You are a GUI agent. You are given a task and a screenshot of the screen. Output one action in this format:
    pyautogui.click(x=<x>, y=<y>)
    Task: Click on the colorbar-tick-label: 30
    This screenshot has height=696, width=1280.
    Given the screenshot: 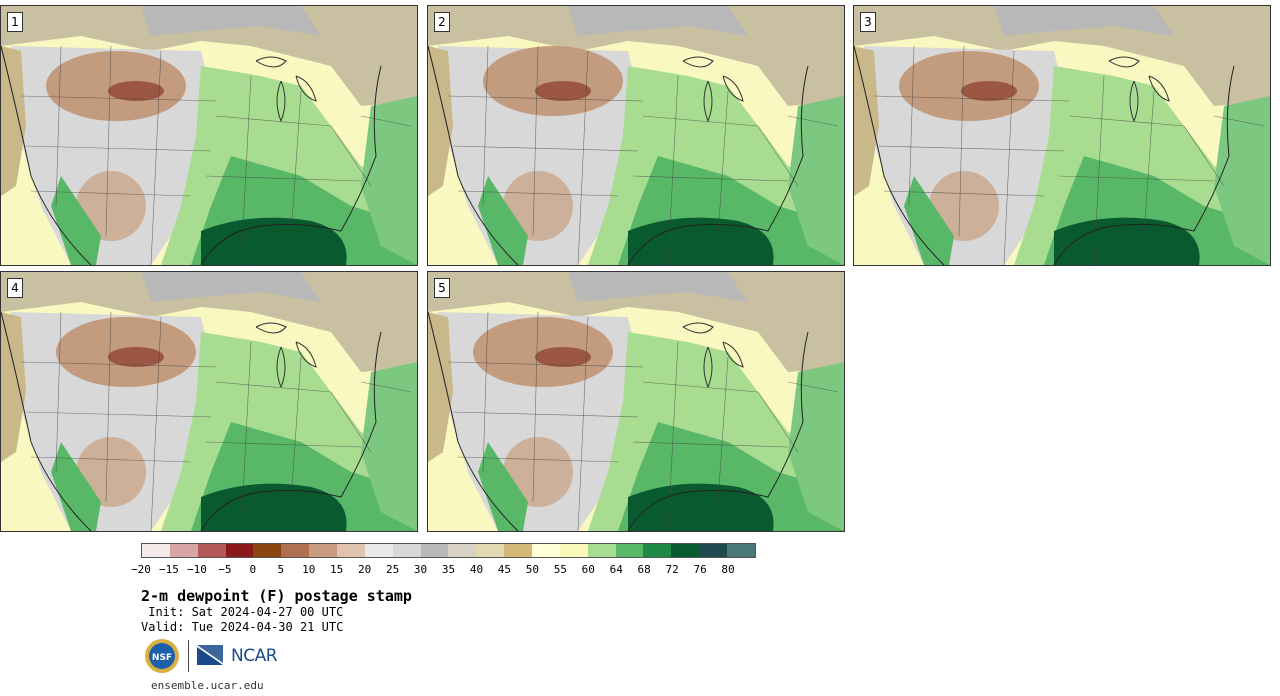 What is the action you would take?
    pyautogui.click(x=420, y=569)
    